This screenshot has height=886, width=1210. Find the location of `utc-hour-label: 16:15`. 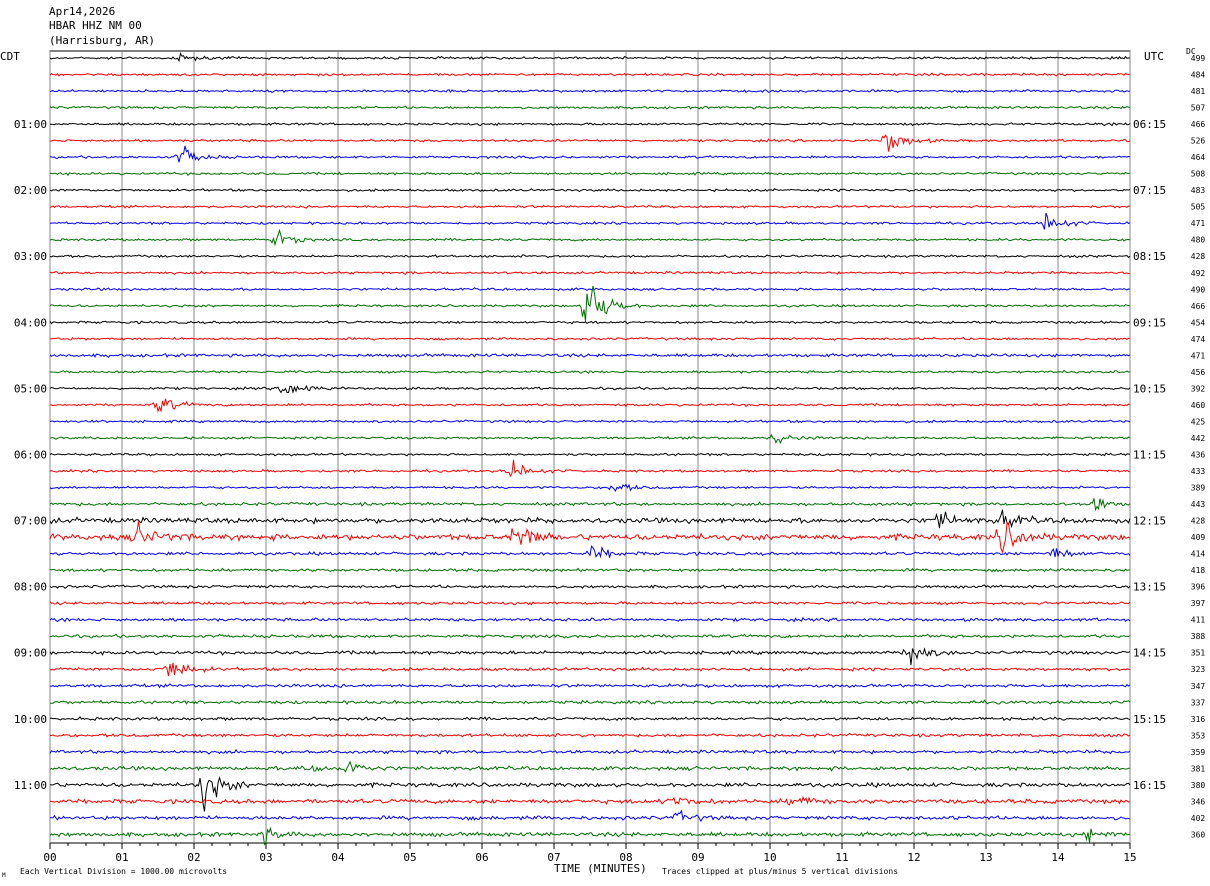

utc-hour-label: 16:15 is located at coordinates (1149, 785).